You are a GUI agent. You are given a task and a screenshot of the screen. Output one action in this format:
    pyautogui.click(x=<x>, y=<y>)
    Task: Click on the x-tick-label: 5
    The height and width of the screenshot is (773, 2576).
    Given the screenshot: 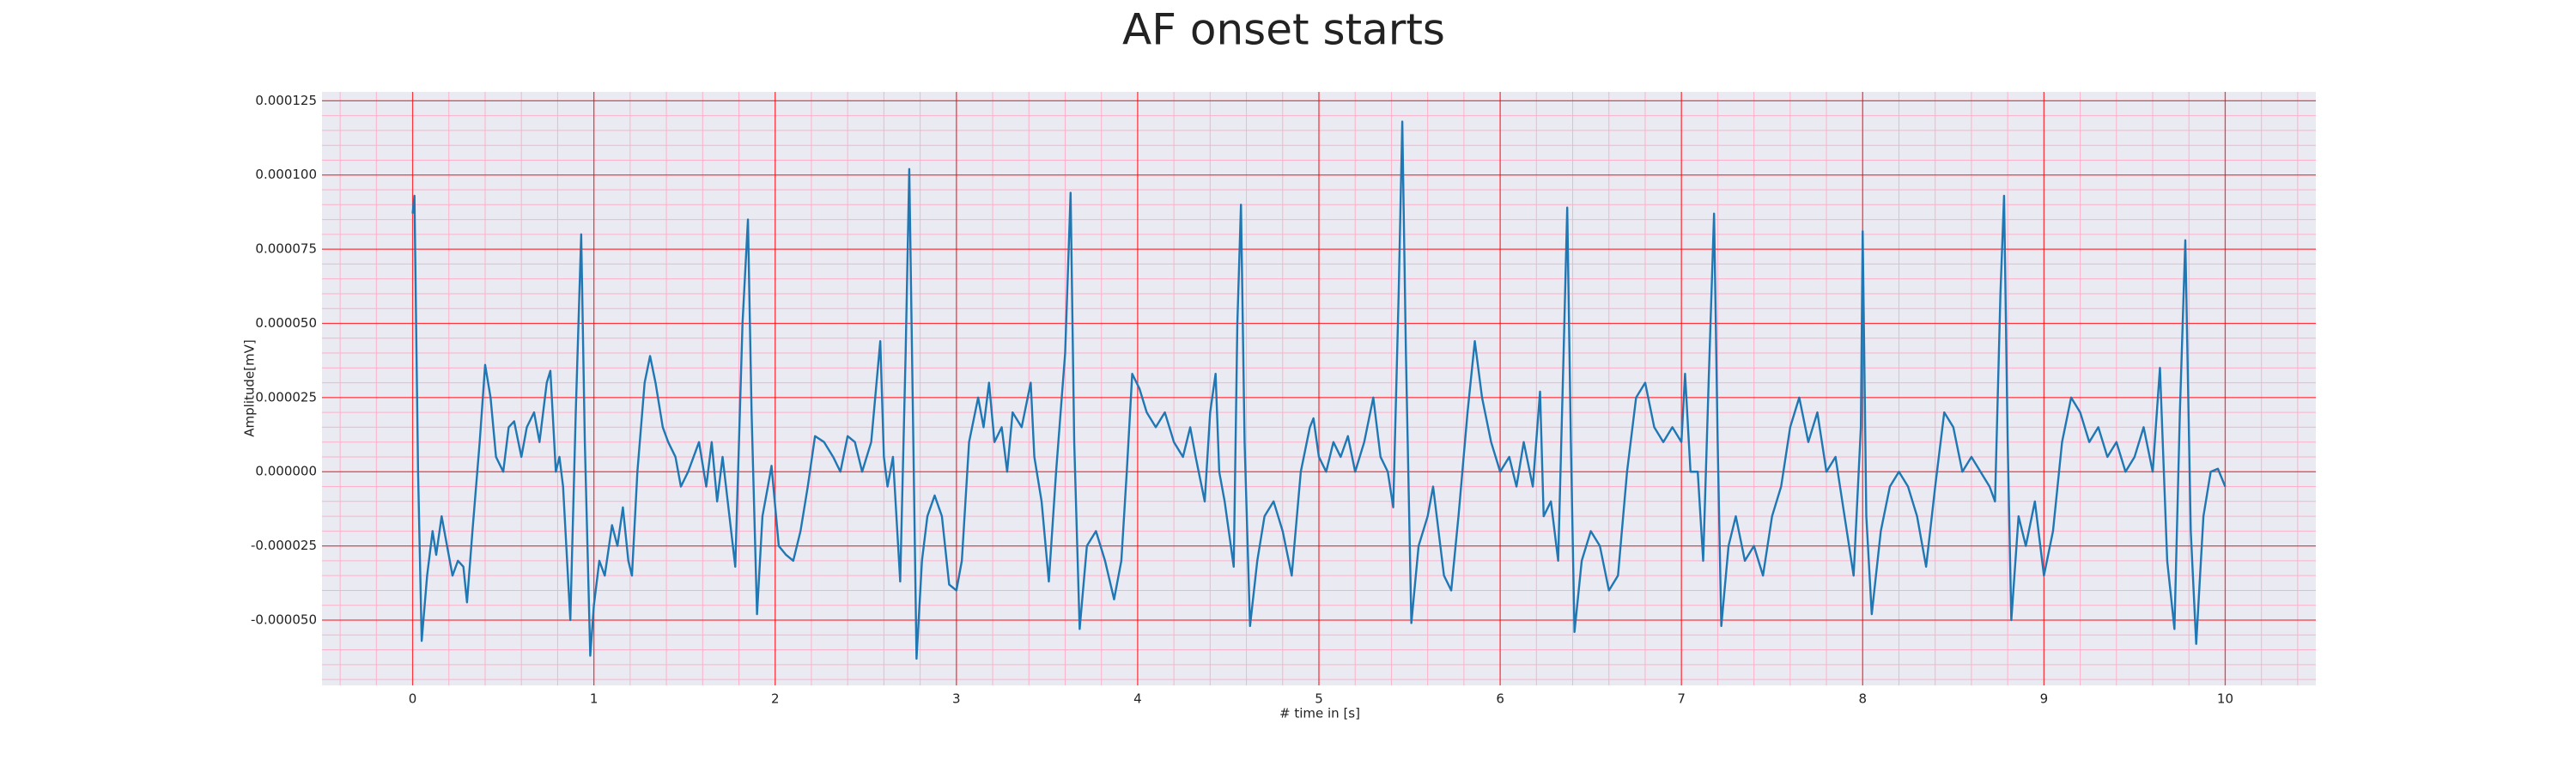 What is the action you would take?
    pyautogui.click(x=1319, y=699)
    